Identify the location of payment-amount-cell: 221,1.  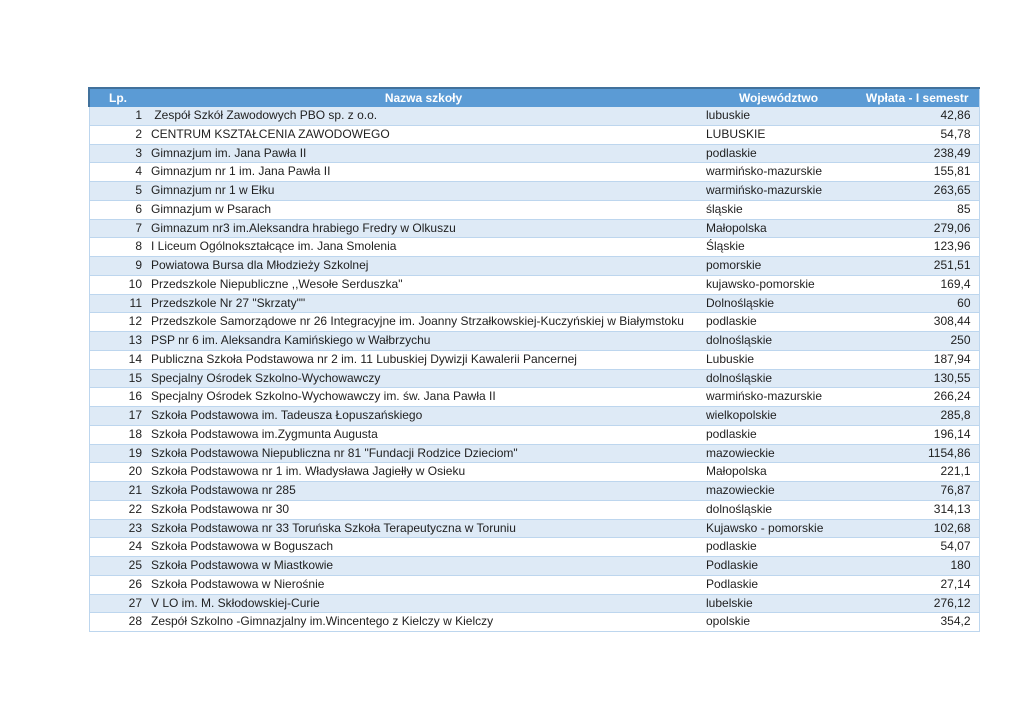
(917, 472).